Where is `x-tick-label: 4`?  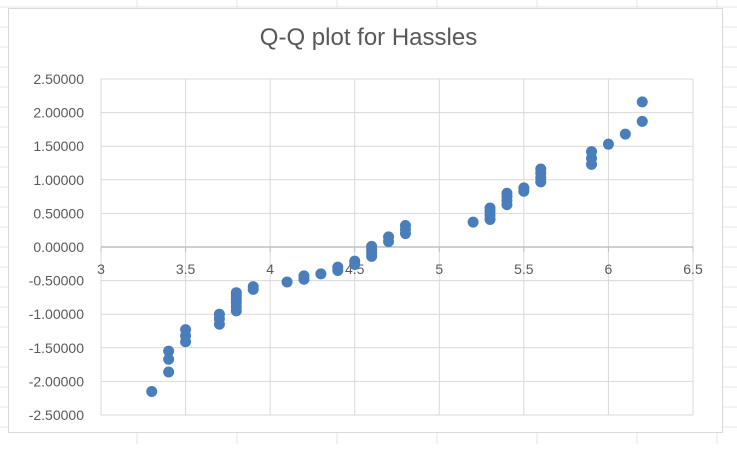
x-tick-label: 4 is located at coordinates (270, 269).